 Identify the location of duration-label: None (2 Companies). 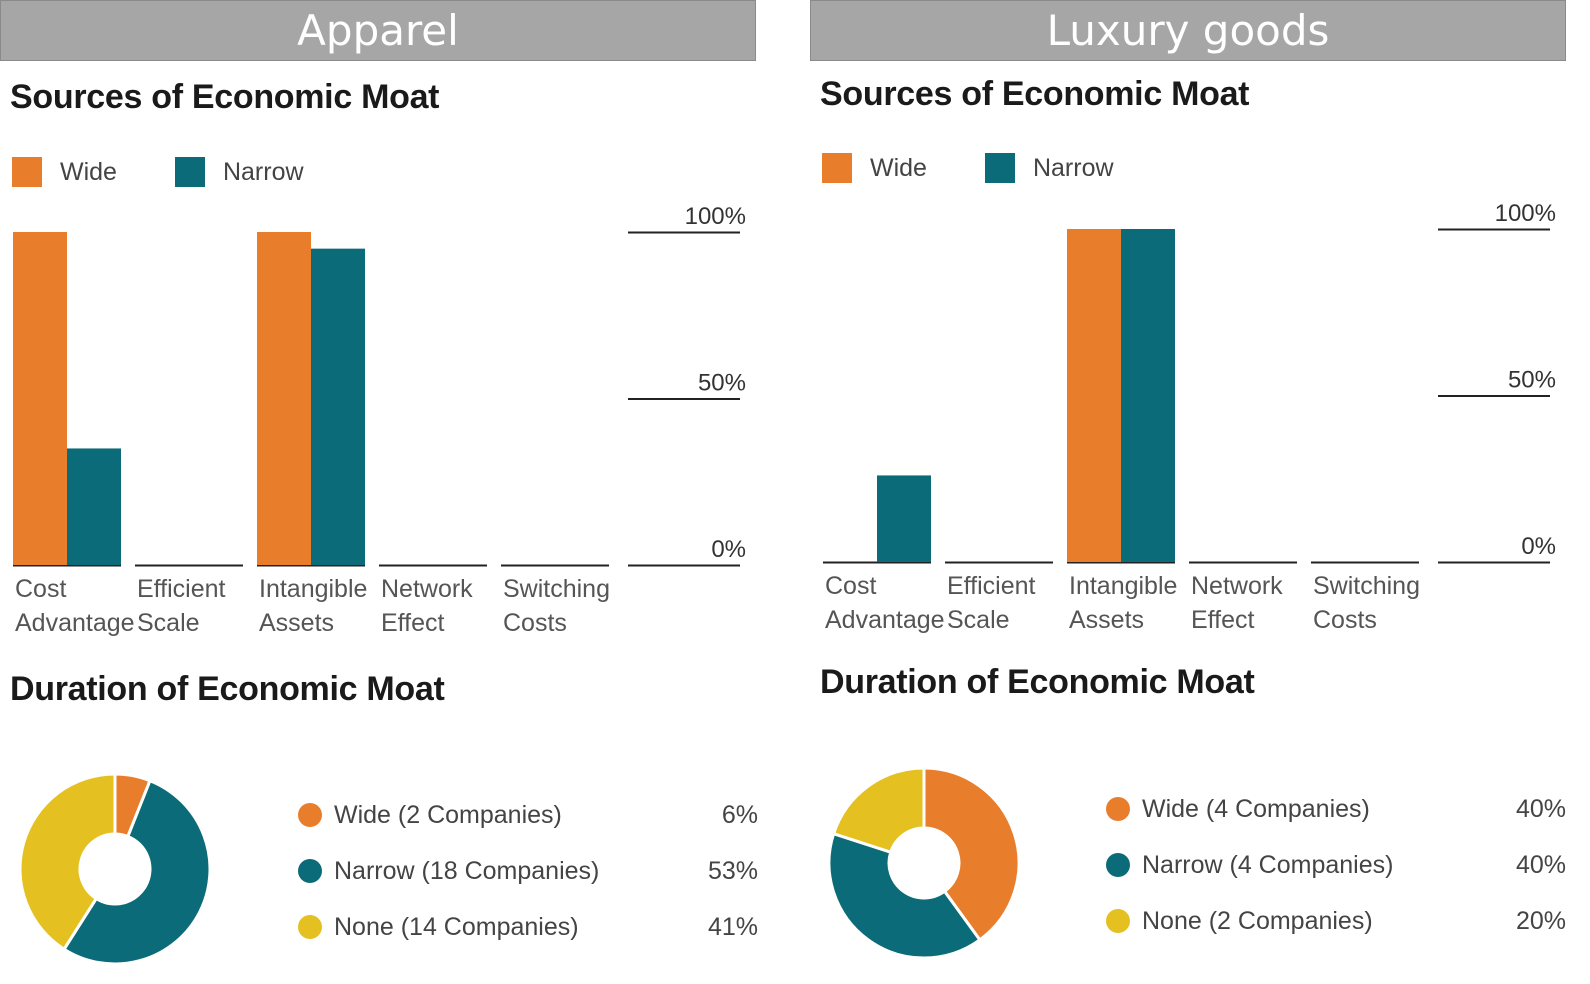
(1257, 920).